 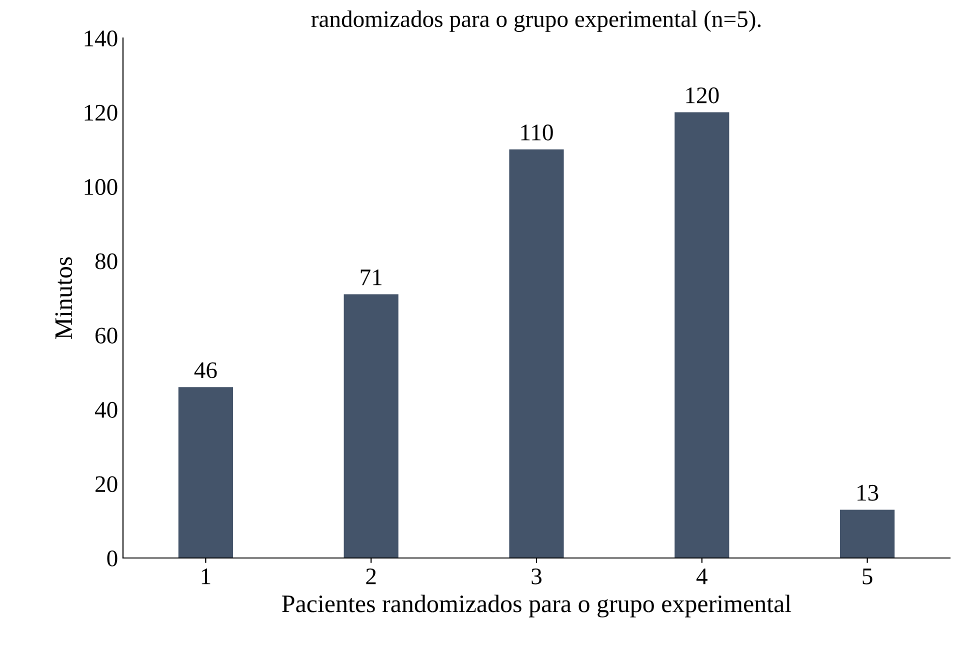 I want to click on x-tick-label: 5, so click(x=867, y=576).